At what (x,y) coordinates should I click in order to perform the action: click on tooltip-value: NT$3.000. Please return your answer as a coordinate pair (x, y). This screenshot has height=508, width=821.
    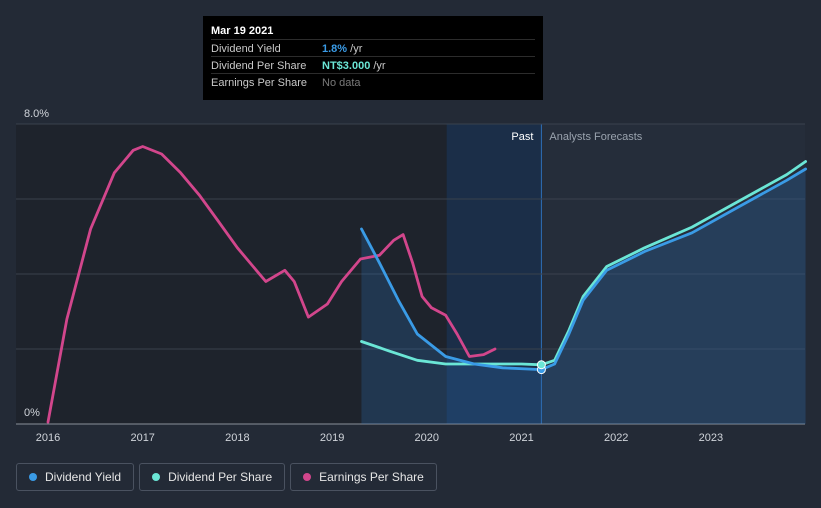
    Looking at the image, I should click on (346, 66).